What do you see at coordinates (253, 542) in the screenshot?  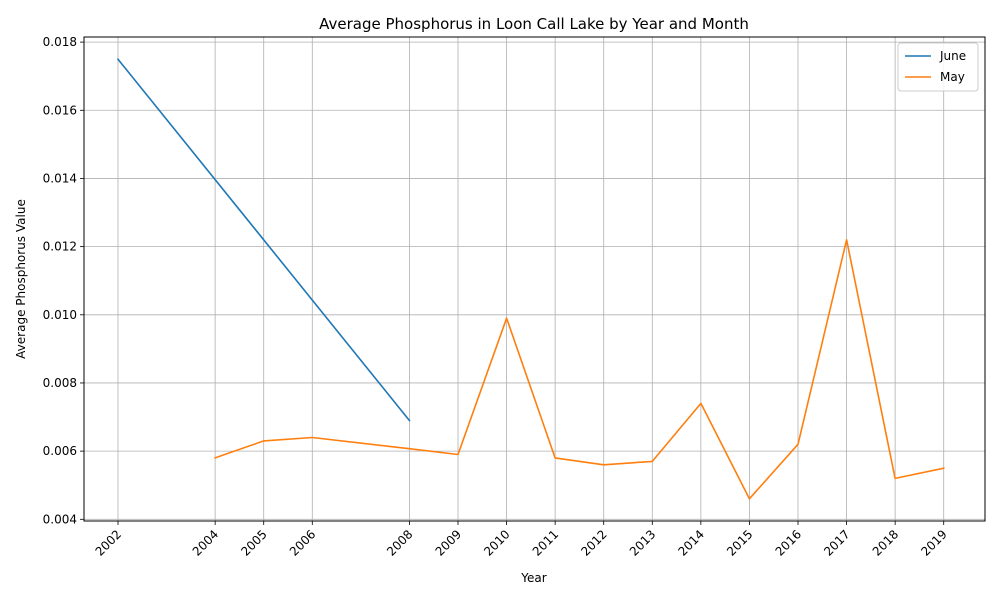 I see `x-tick-label: 2005` at bounding box center [253, 542].